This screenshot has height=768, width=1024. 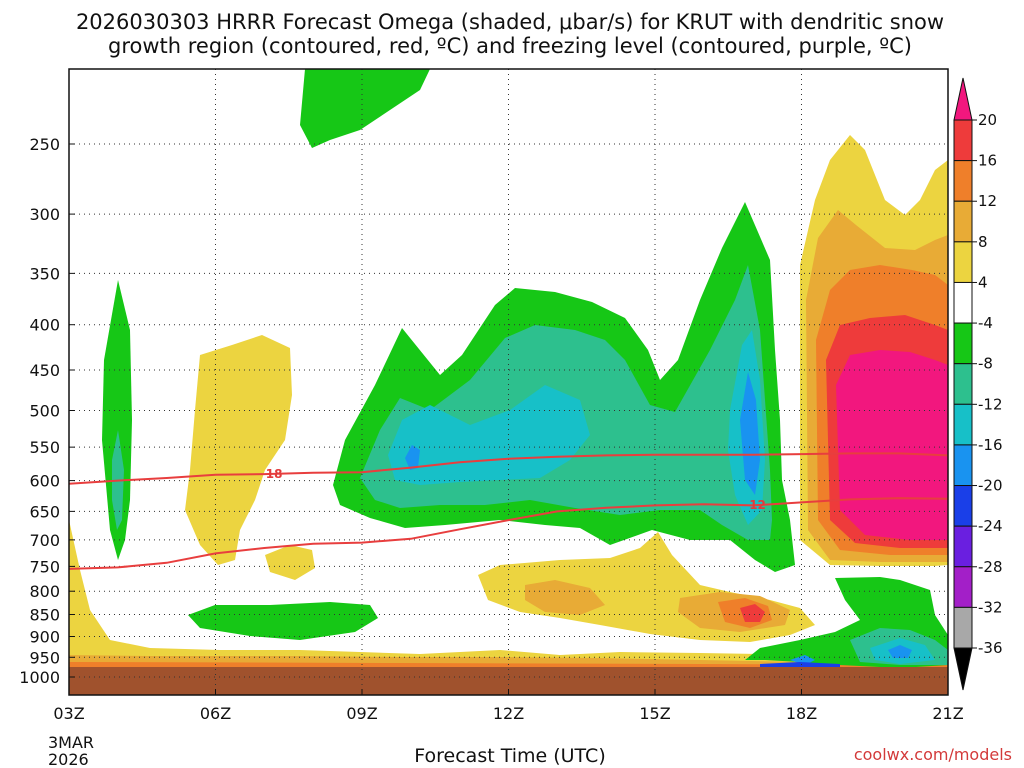 I want to click on colorbar-label-5: -4, so click(x=985, y=323).